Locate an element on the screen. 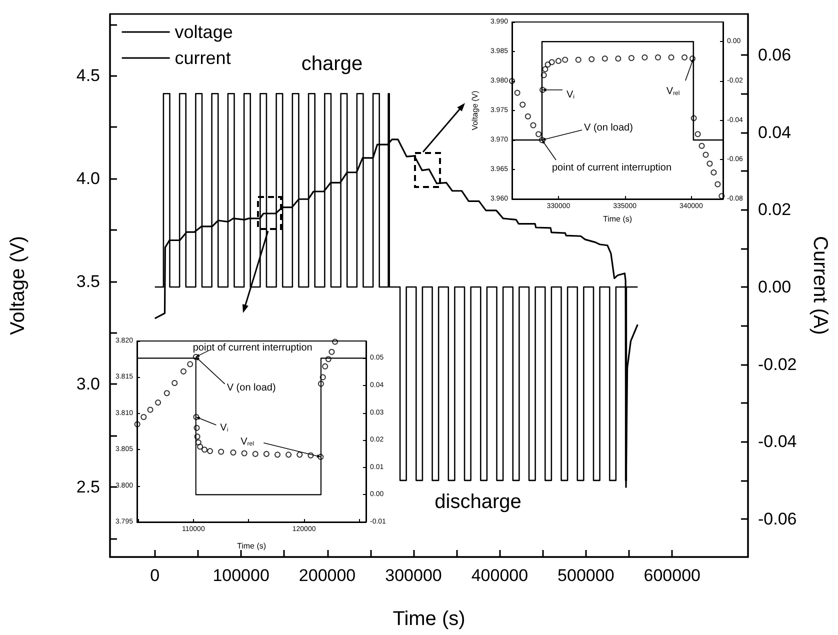  x-tick-label: 100000 is located at coordinates (241, 575).